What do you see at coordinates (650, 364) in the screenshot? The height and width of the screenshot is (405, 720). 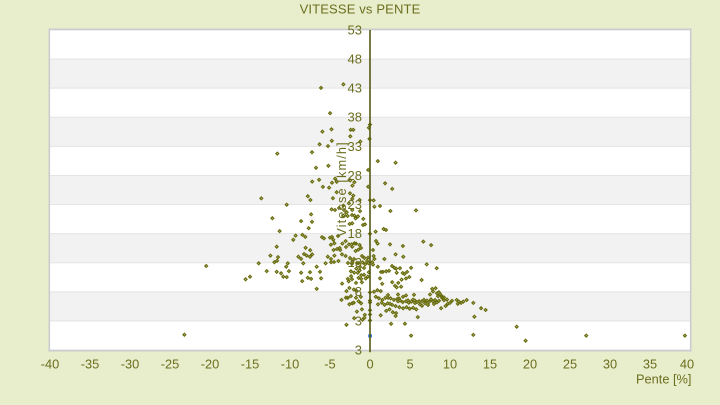 I see `svg-text: 35` at bounding box center [650, 364].